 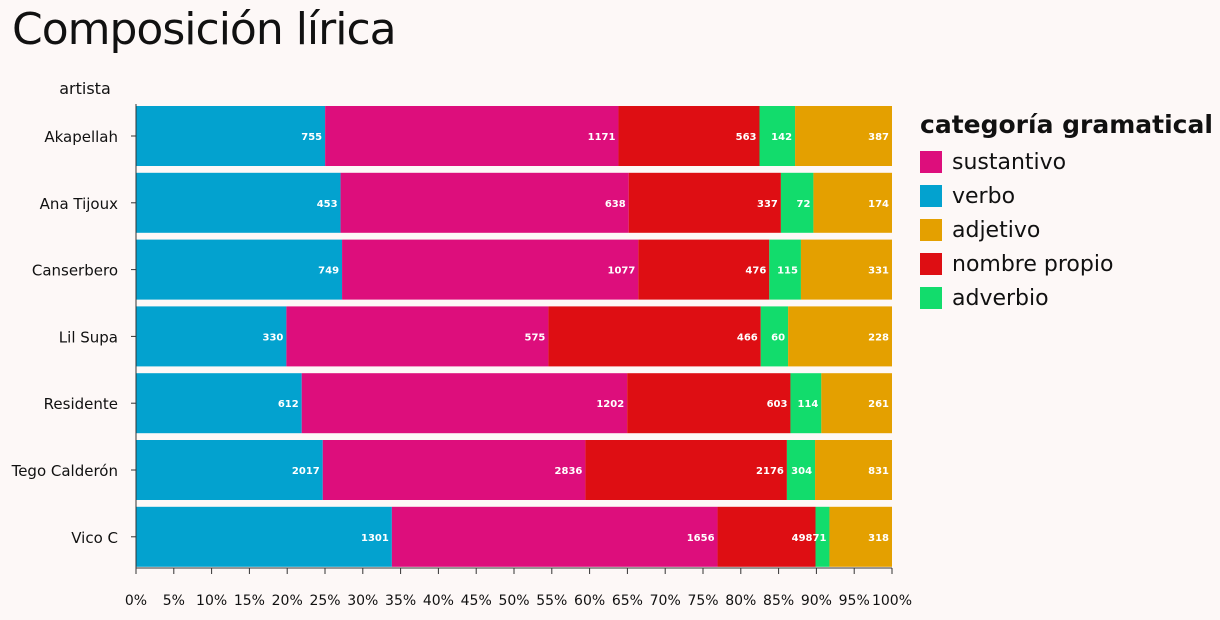 I want to click on data-label: 755, so click(x=311, y=137).